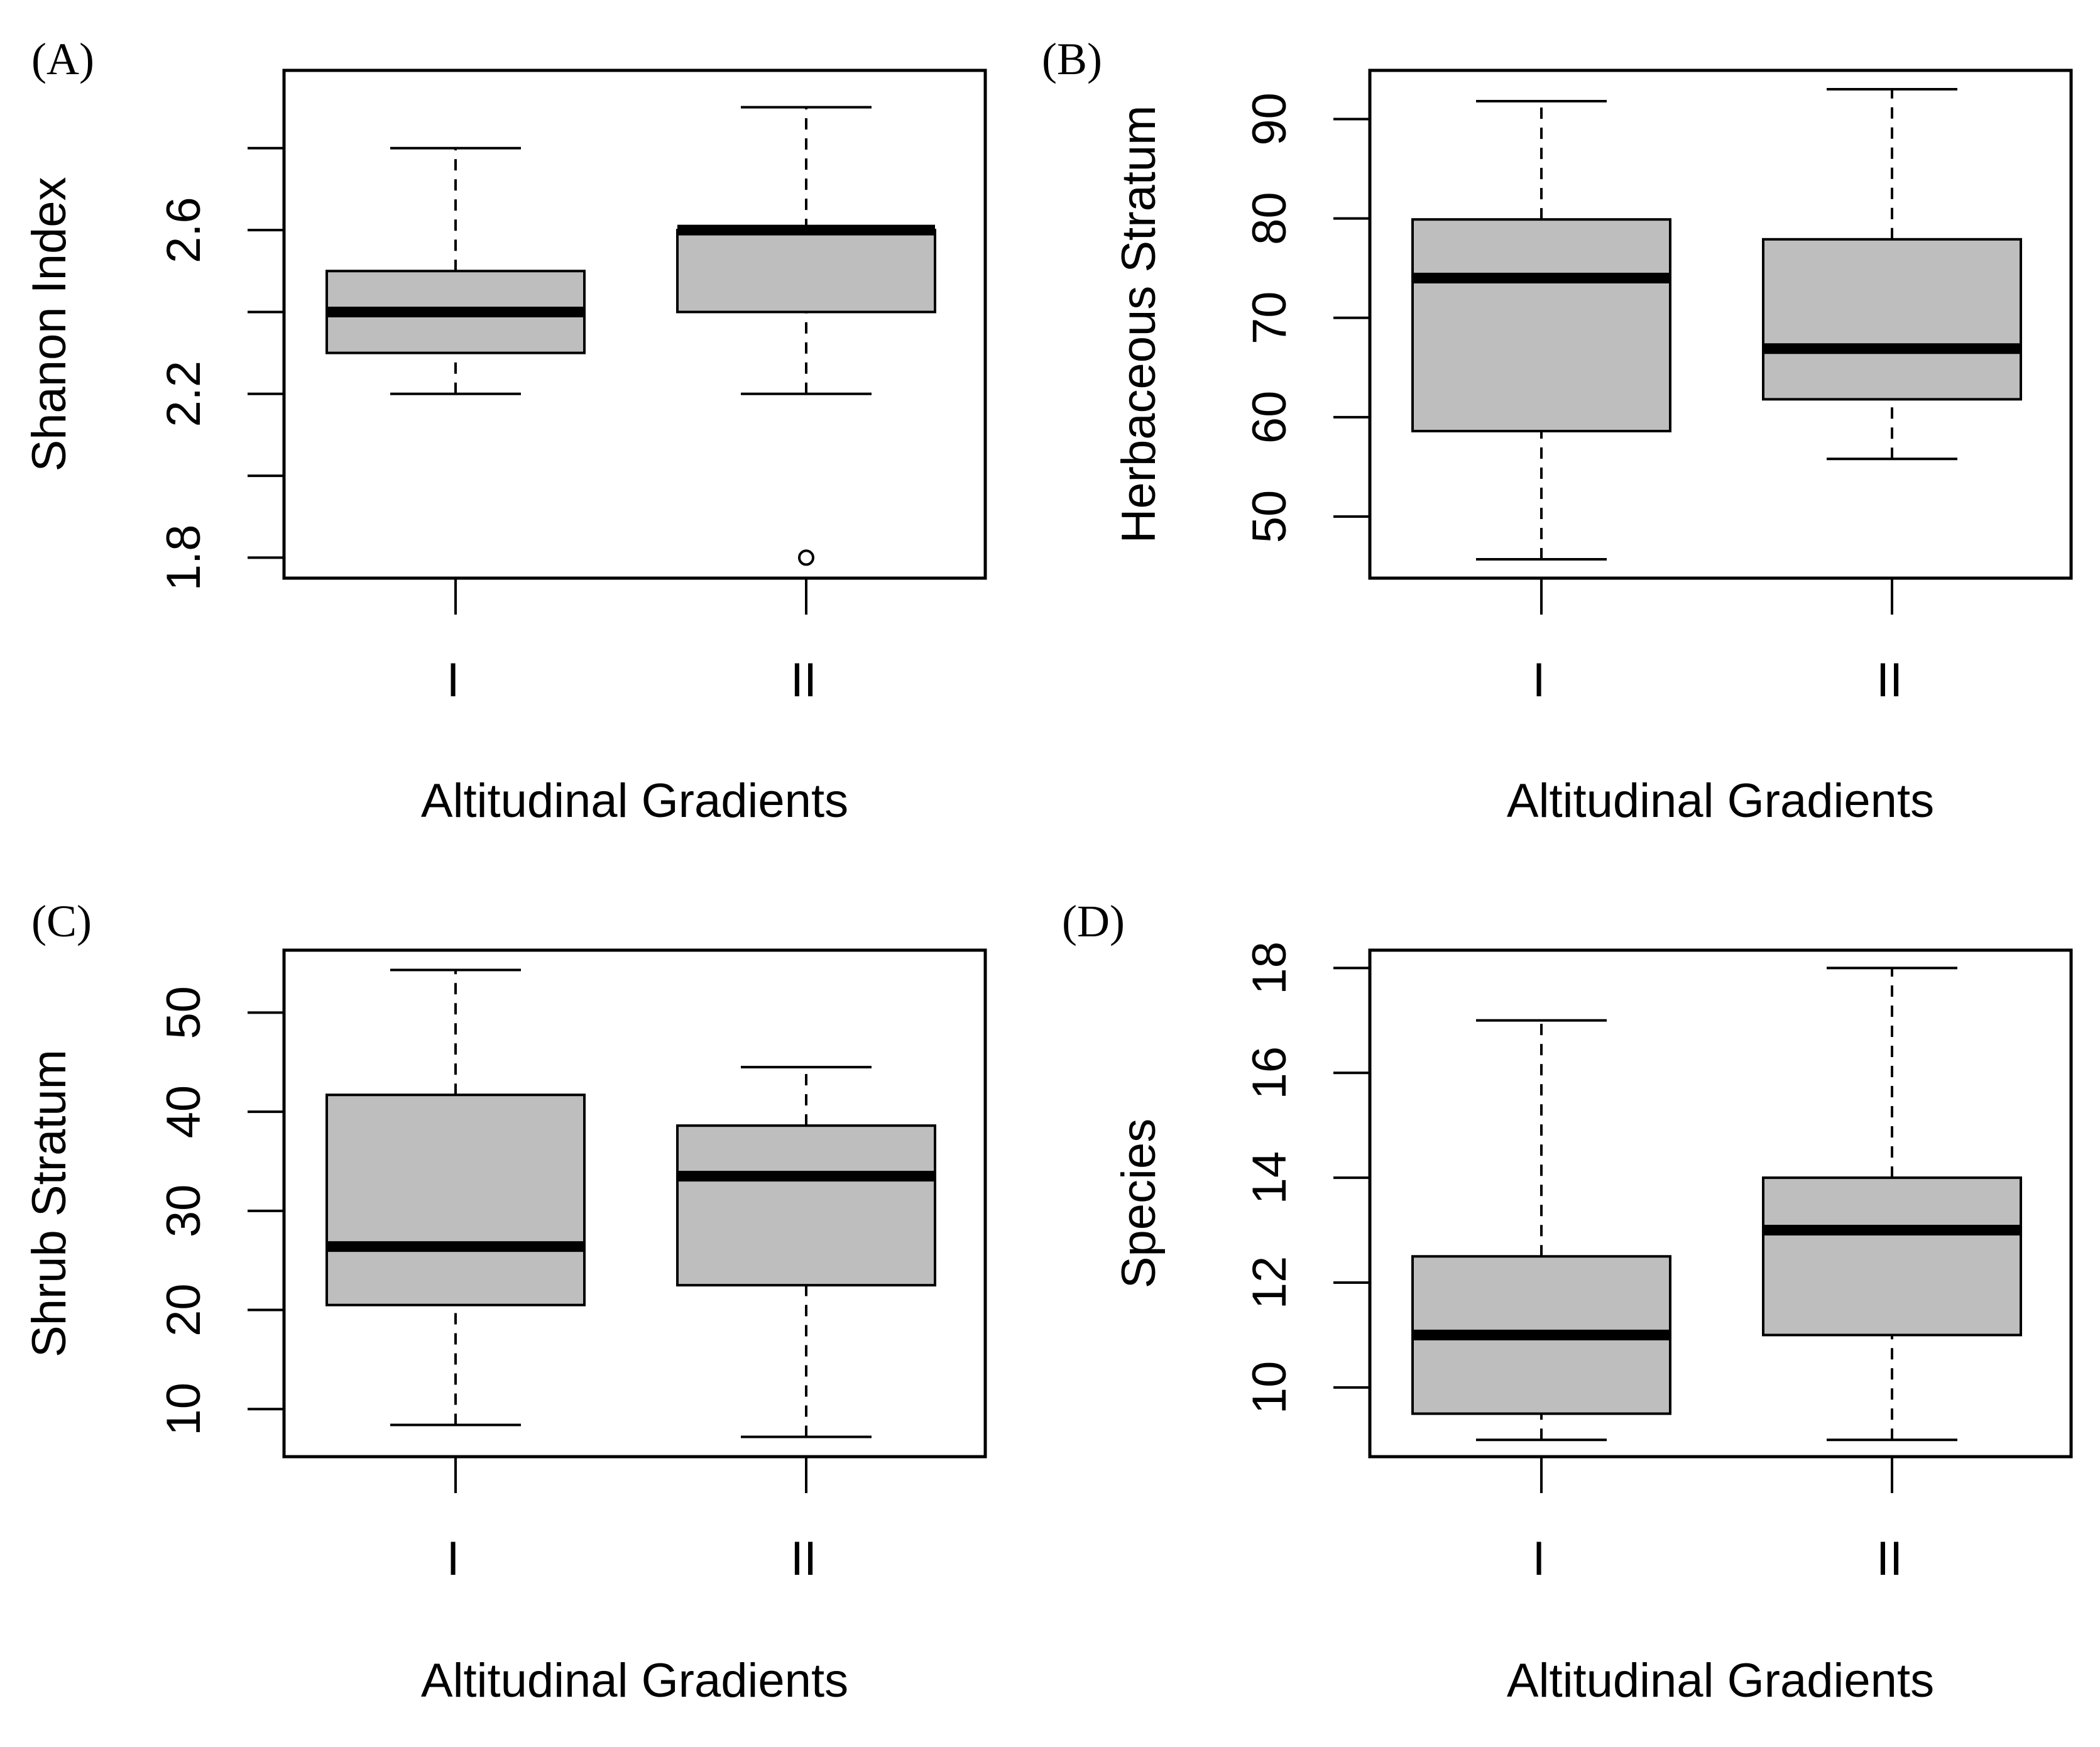 This screenshot has width=2100, height=1747. What do you see at coordinates (1269, 317) in the screenshot?
I see `y-tick-label: 70` at bounding box center [1269, 317].